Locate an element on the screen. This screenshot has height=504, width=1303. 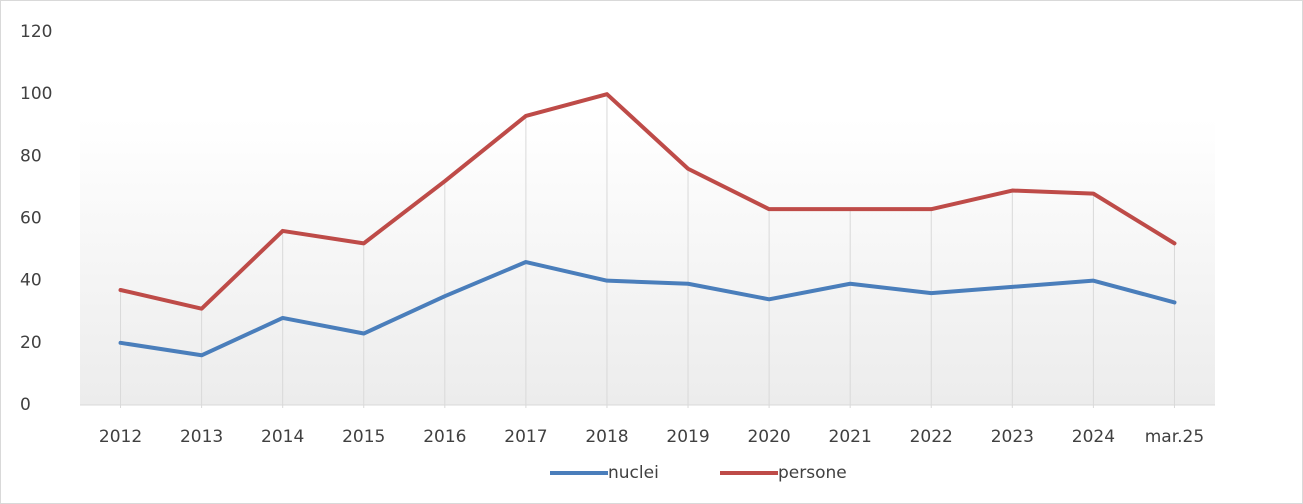
x-tick-label: 2024 is located at coordinates (1093, 437).